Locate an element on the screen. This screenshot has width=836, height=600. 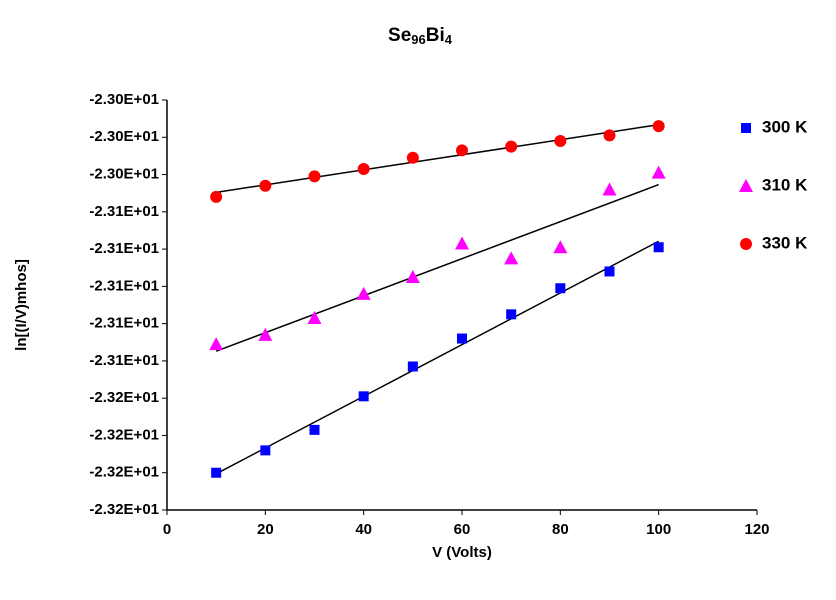
x-axis-title: V (Volts) is located at coordinates (462, 552).